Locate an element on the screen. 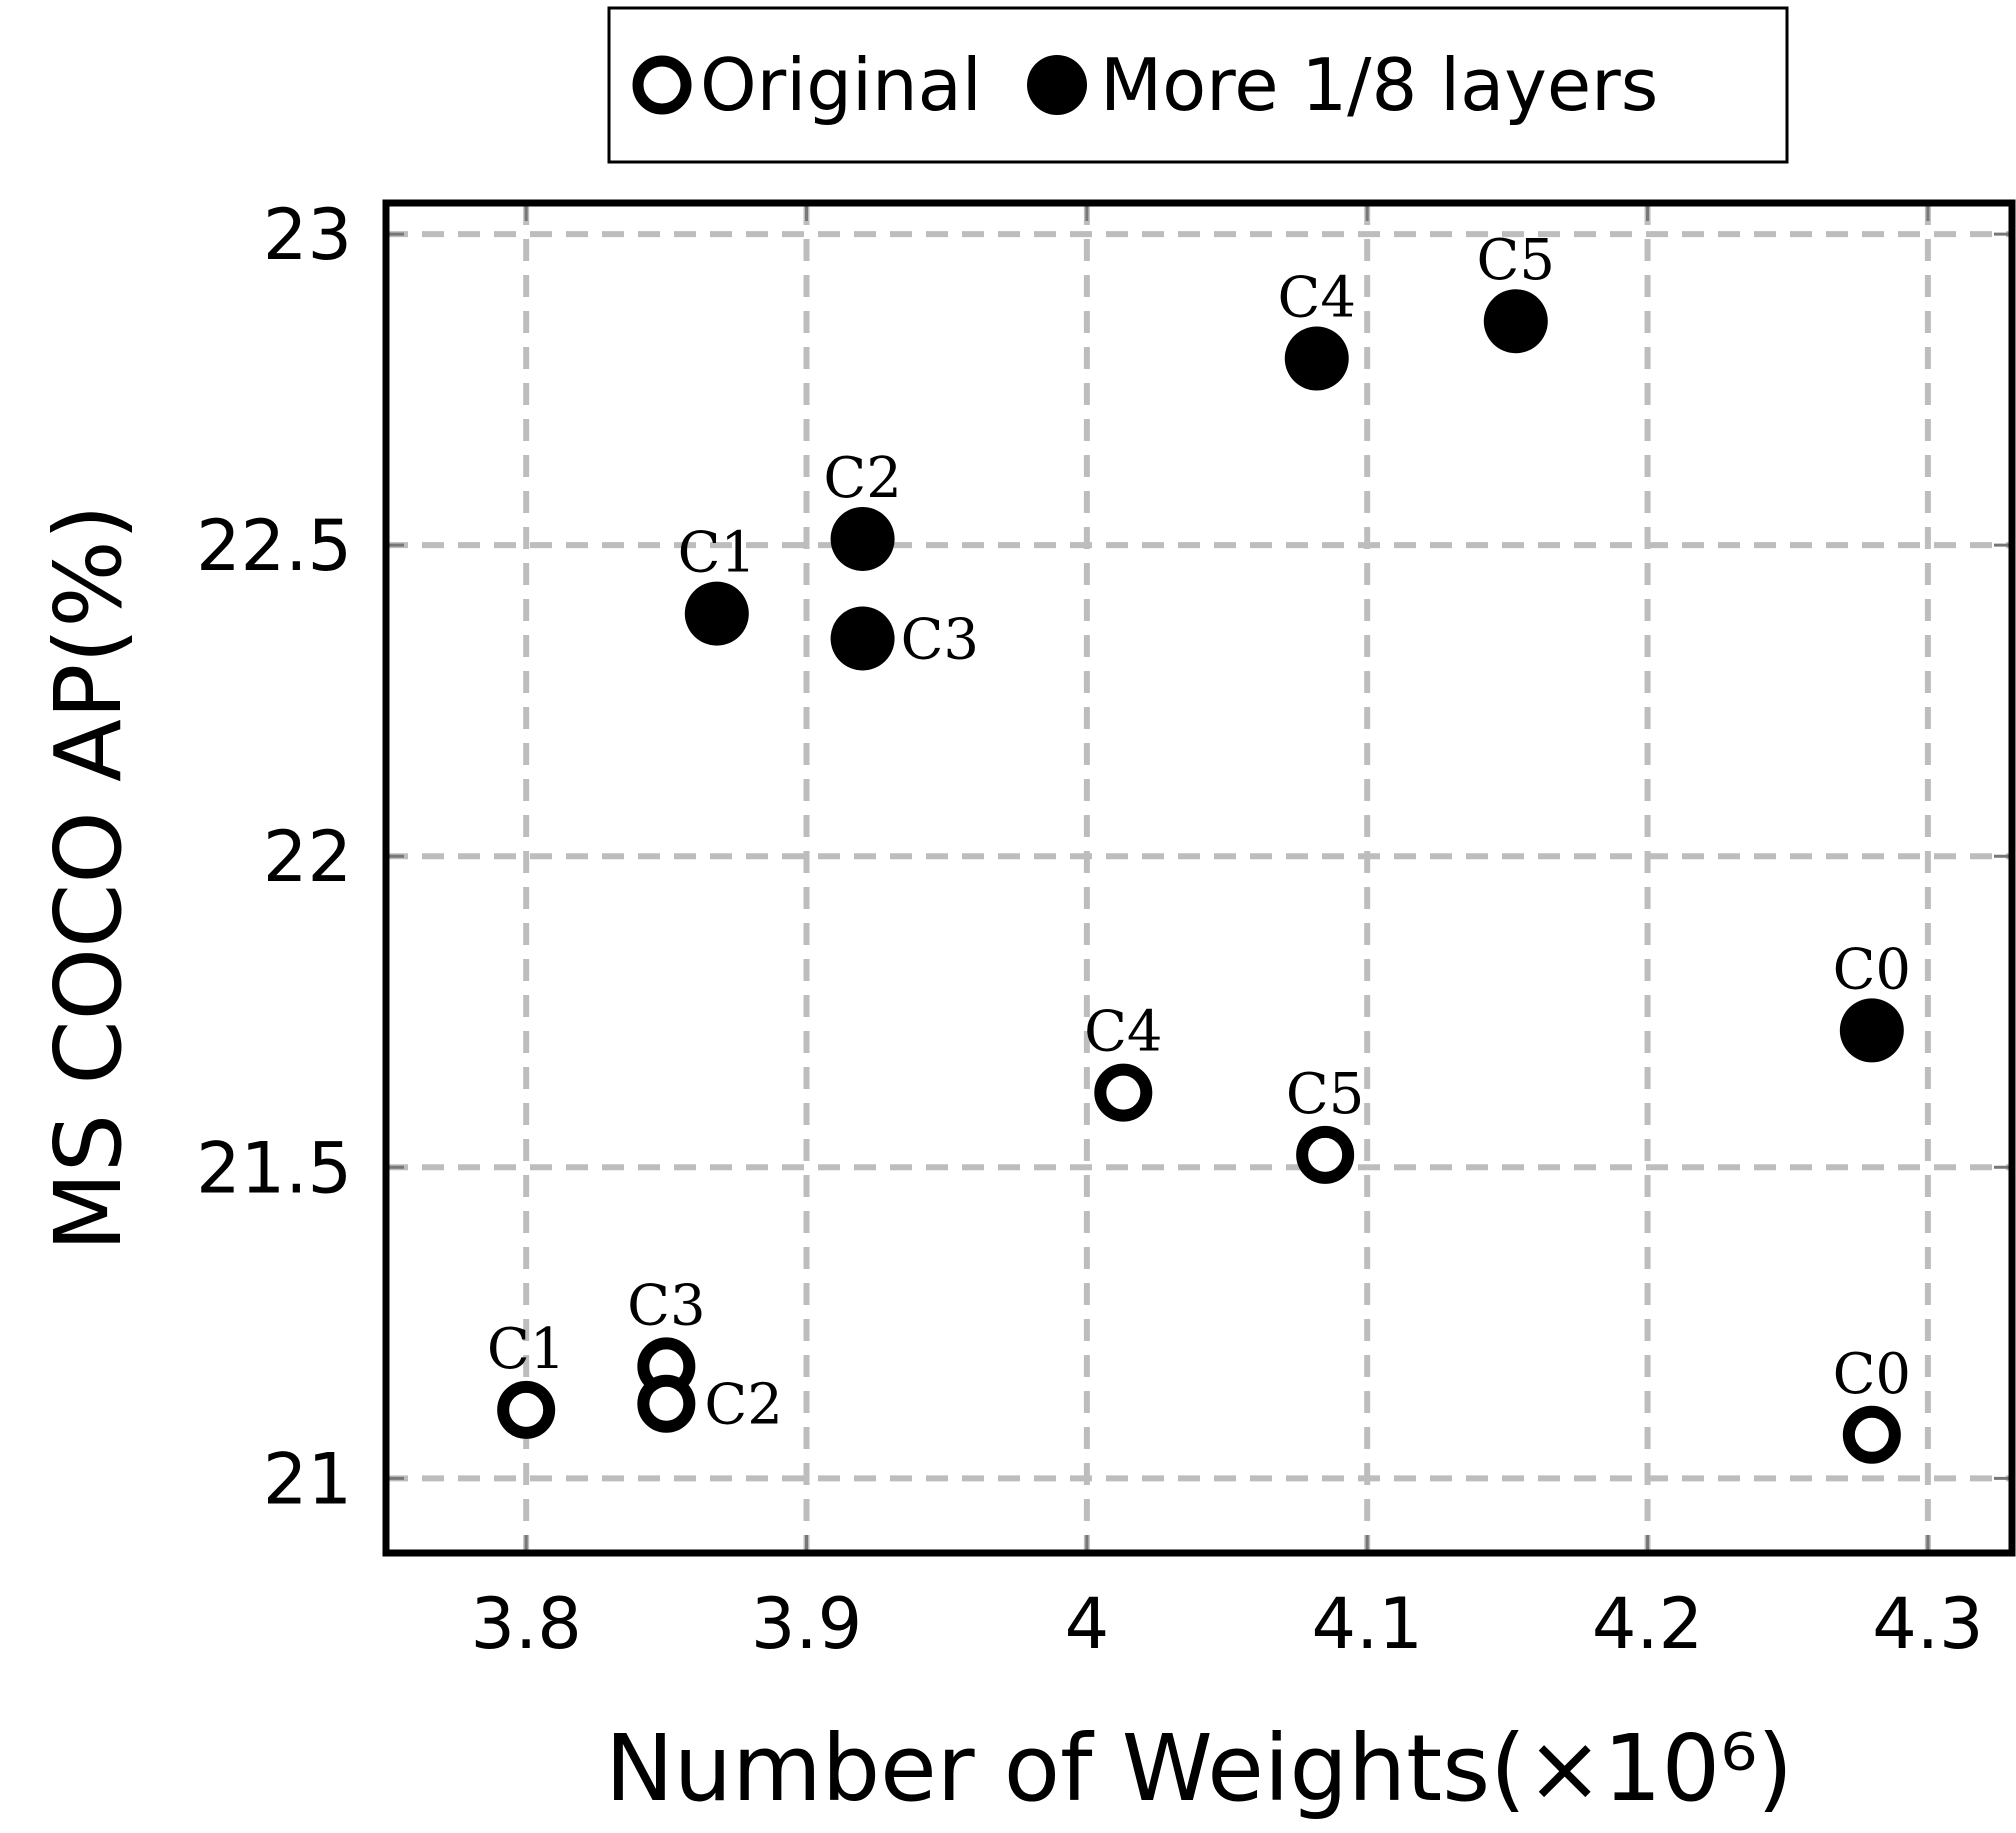  point-label-more-layers-c5: C5 is located at coordinates (1516, 260).